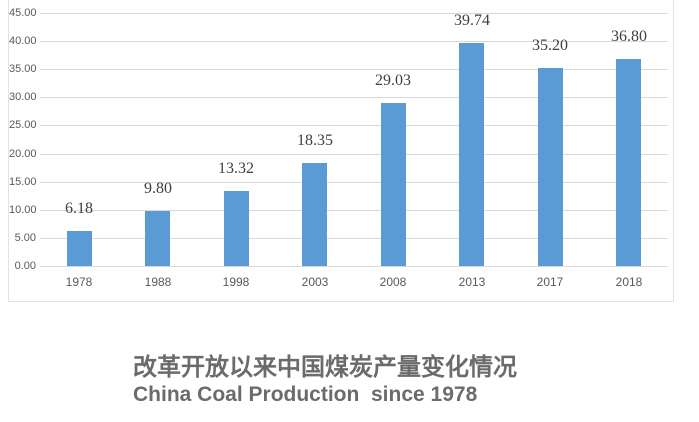  What do you see at coordinates (354, 238) in the screenshot?
I see `gridline-5.00` at bounding box center [354, 238].